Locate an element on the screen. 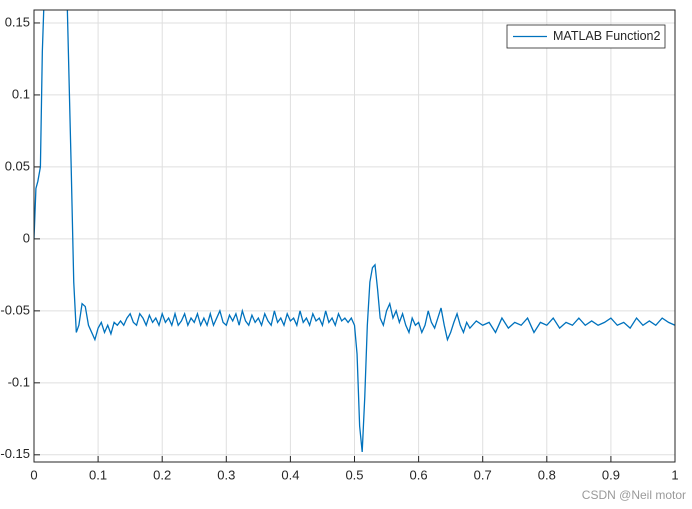  legend: MATLAB Function2 is located at coordinates (586, 36).